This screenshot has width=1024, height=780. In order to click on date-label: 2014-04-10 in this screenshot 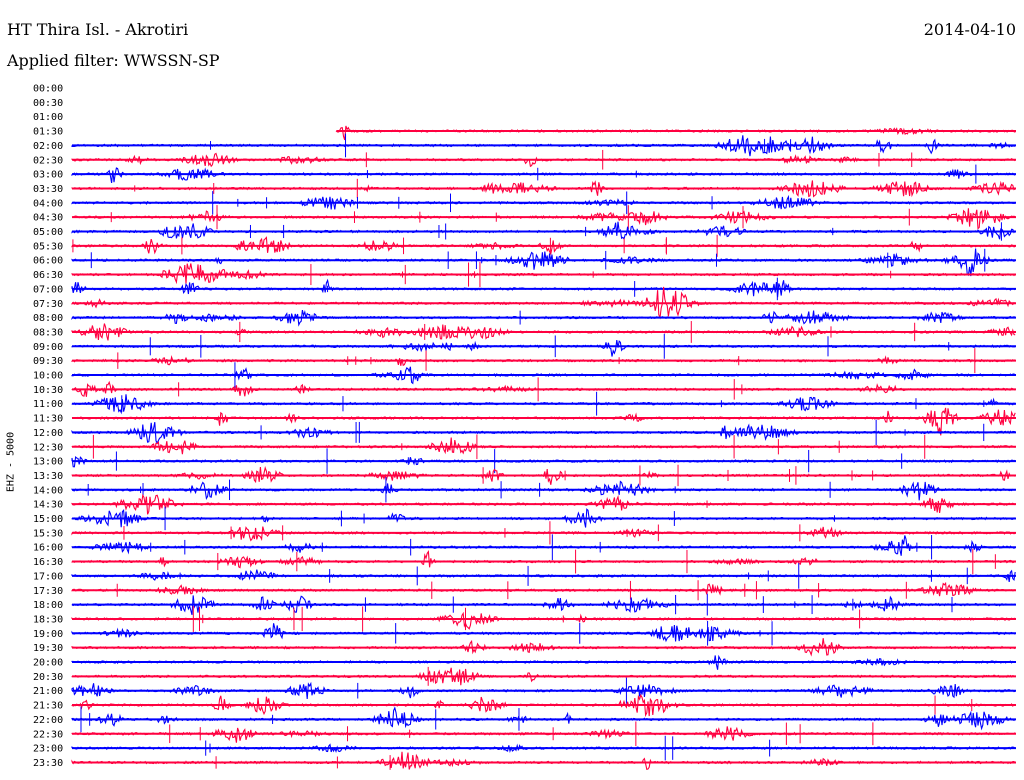, I will do `click(969, 29)`.